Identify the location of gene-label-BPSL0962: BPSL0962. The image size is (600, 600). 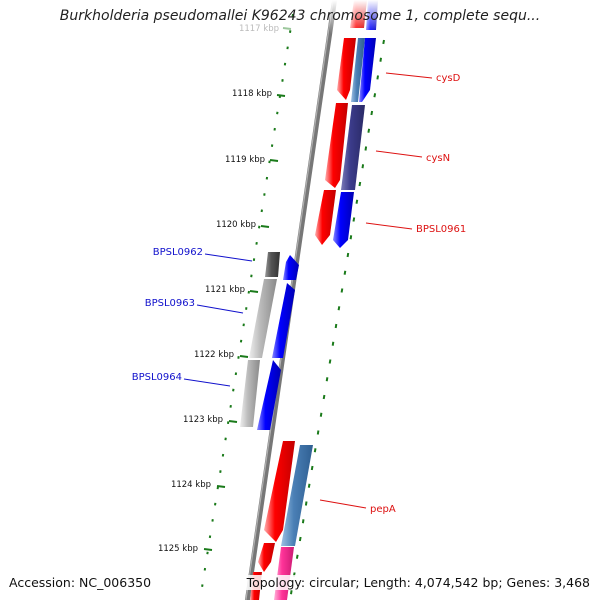
(178, 252).